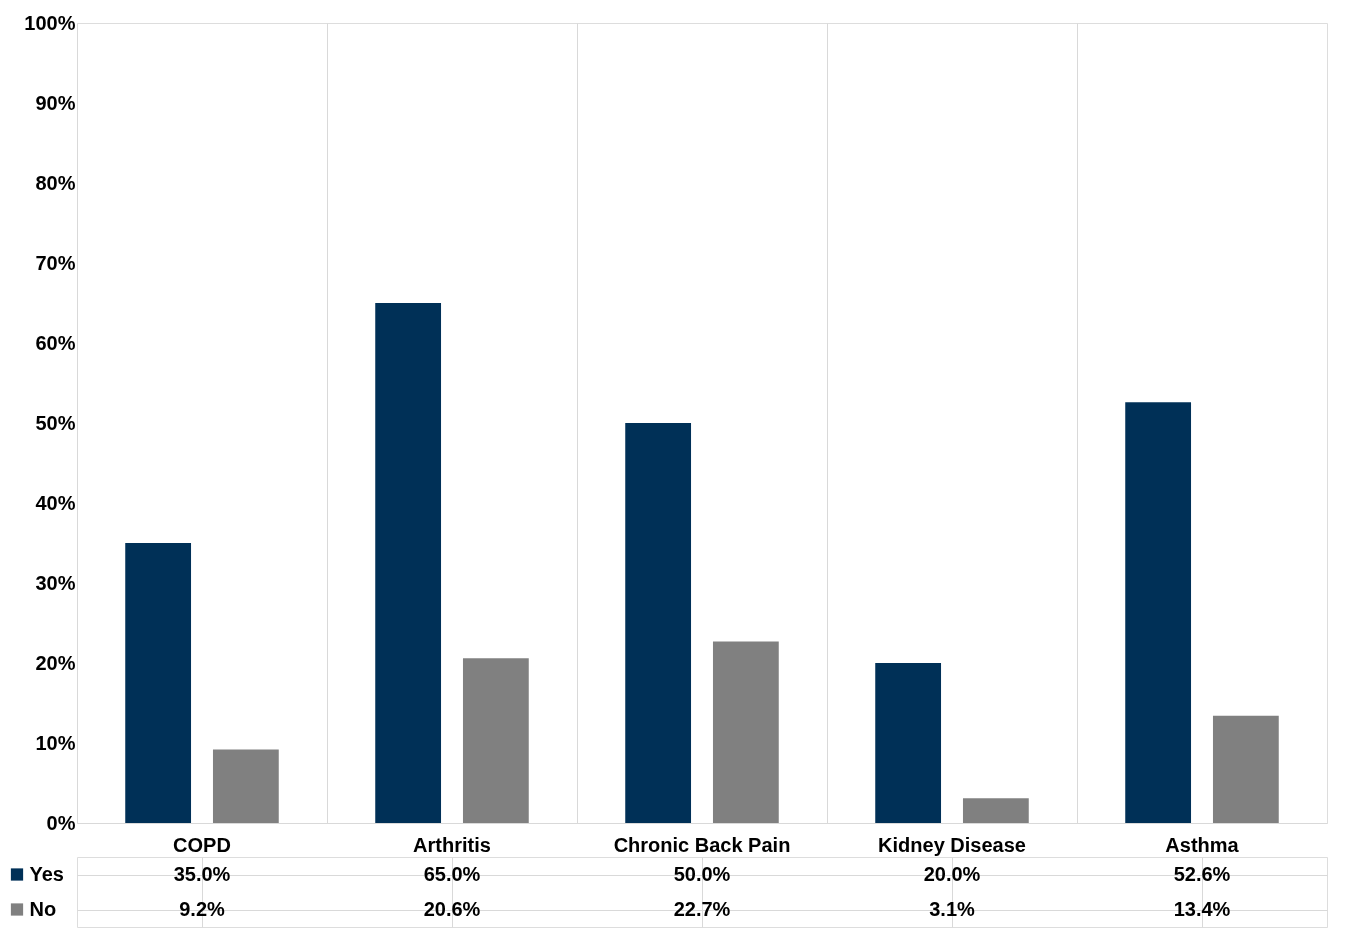  I want to click on y-tick-label: 50%, so click(55, 422).